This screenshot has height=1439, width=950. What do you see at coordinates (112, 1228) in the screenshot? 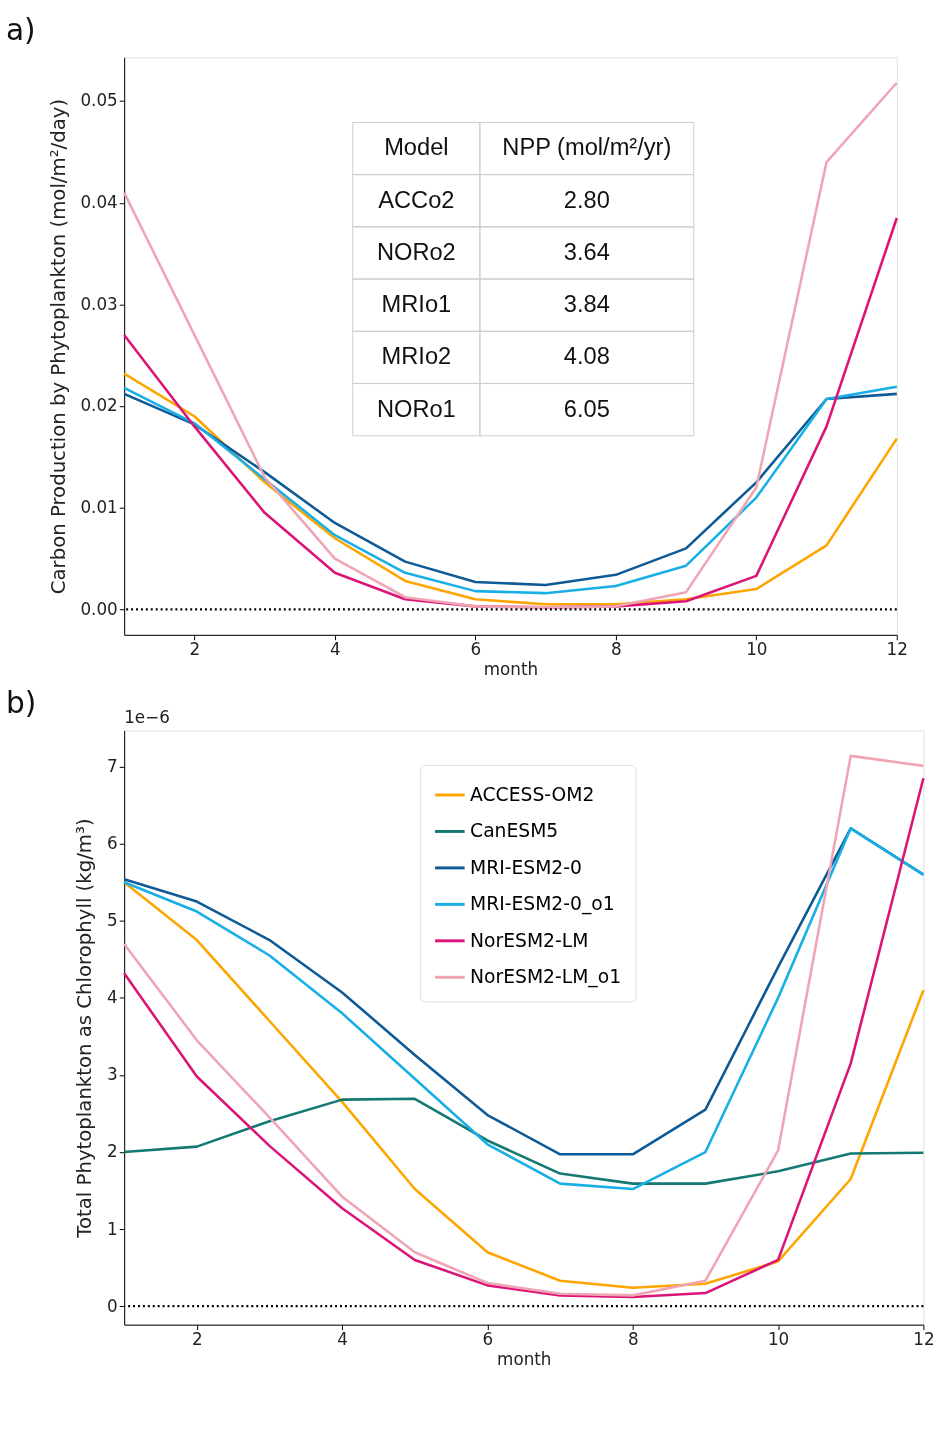
I see `y-tick-label: 1` at bounding box center [112, 1228].